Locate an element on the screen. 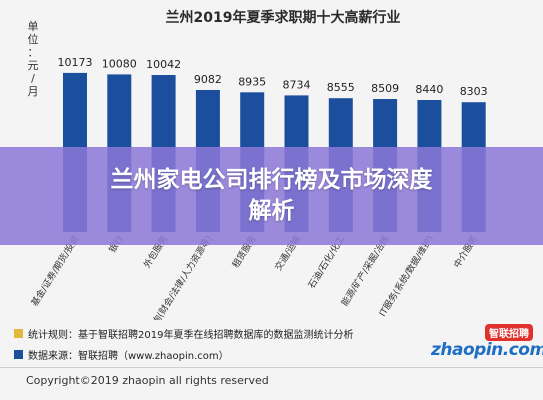 The height and width of the screenshot is (400, 543). value-label: 8734 is located at coordinates (297, 84).